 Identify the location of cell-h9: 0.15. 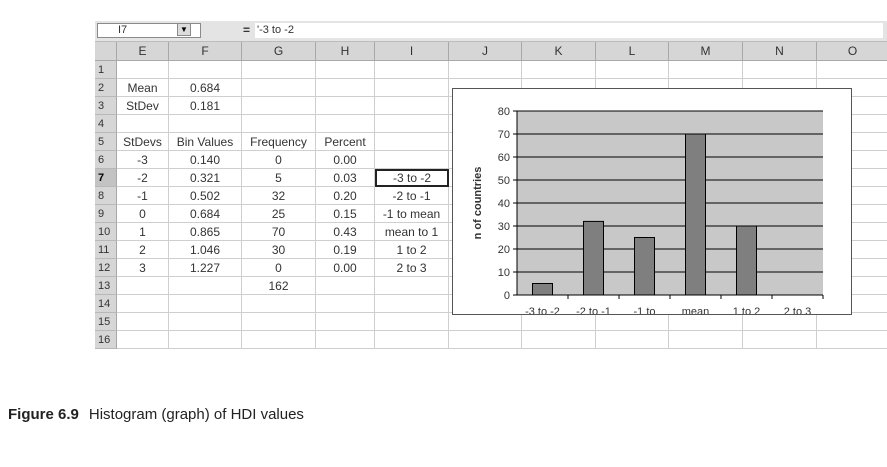
(345, 214).